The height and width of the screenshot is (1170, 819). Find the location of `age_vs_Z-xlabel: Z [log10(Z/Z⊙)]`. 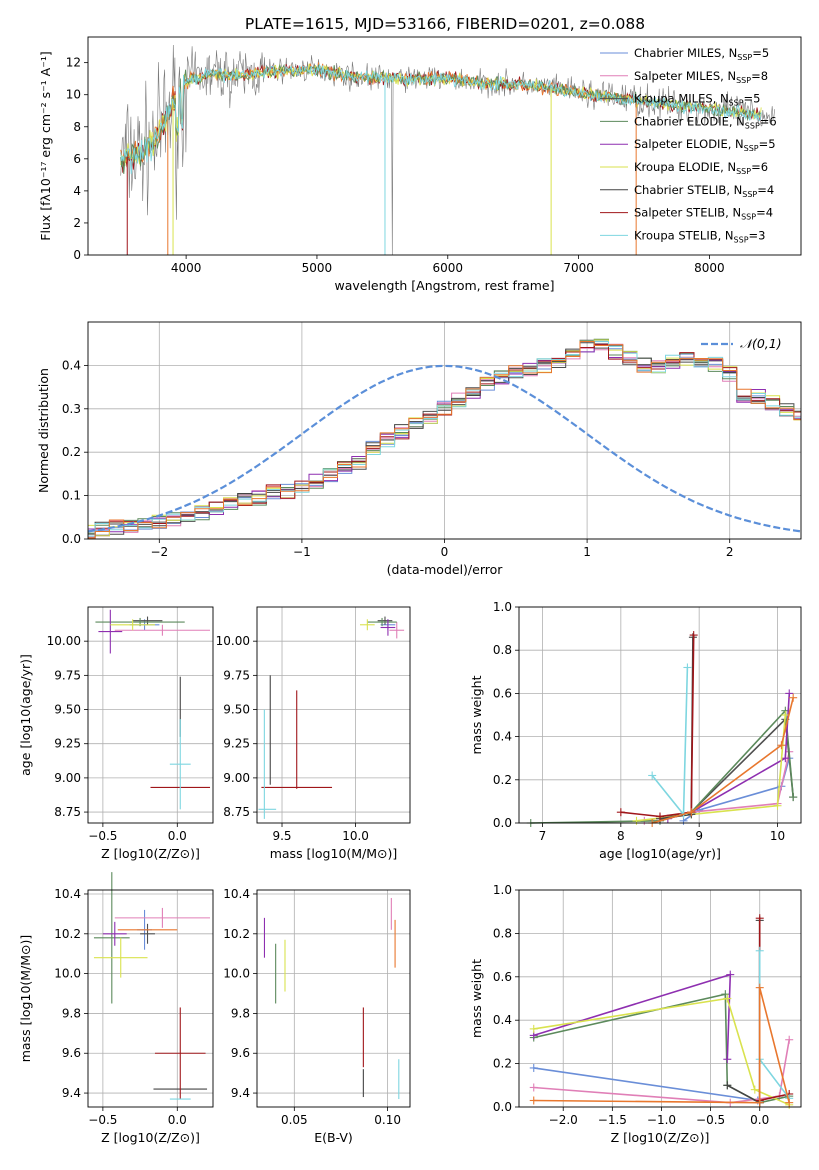

age_vs_Z-xlabel: Z [log10(Z/Z⊙)] is located at coordinates (150, 853).